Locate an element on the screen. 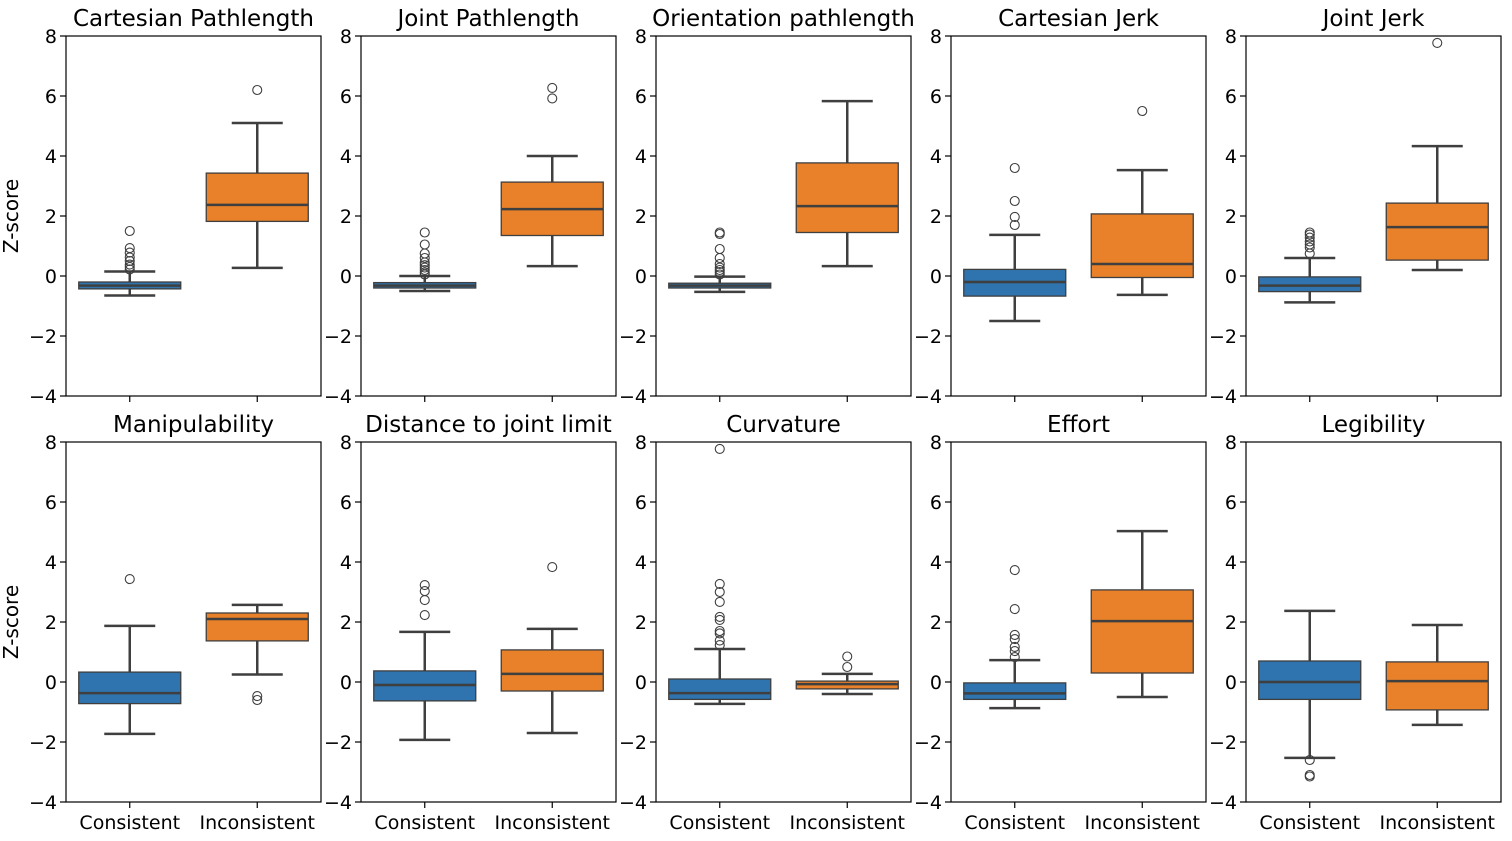  panel-9: Effort −4 −2 0 2 4 6 8 Consistent Inconsistent is located at coordinates (1060, 623).